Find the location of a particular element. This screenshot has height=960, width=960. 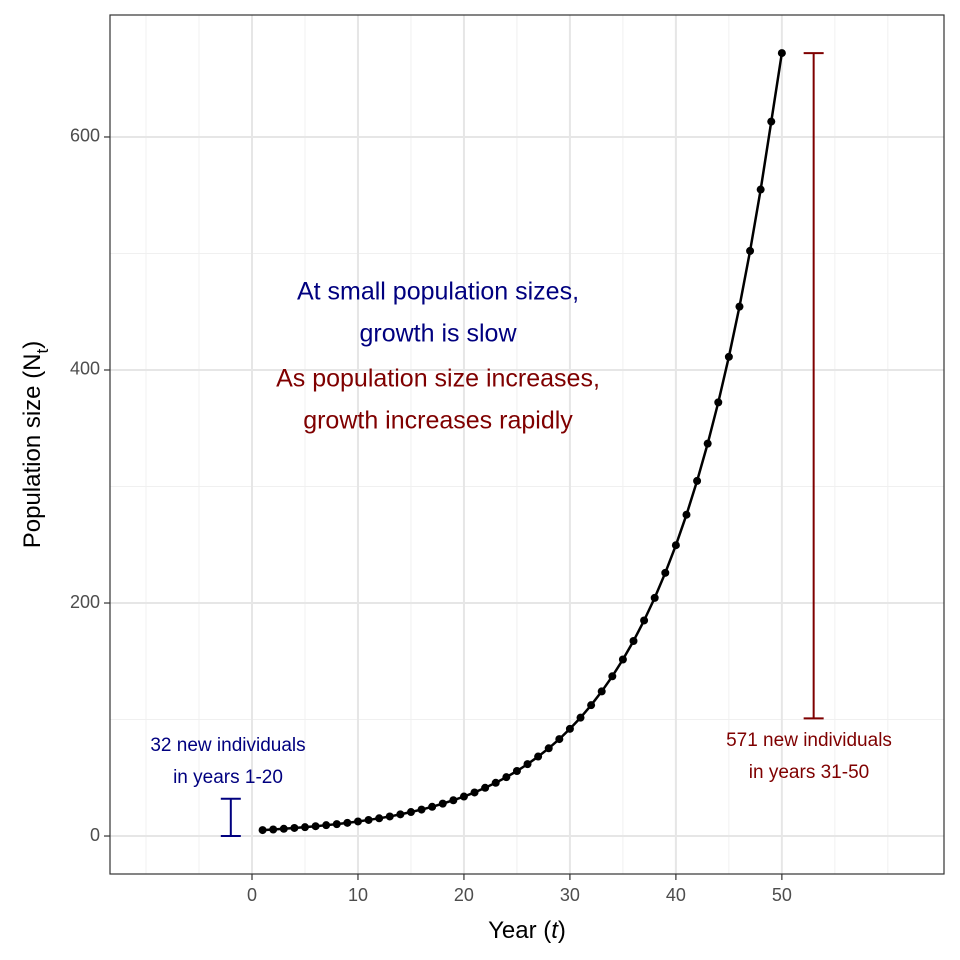

y-axis-title-part: Population size (N is located at coordinates (32, 450).